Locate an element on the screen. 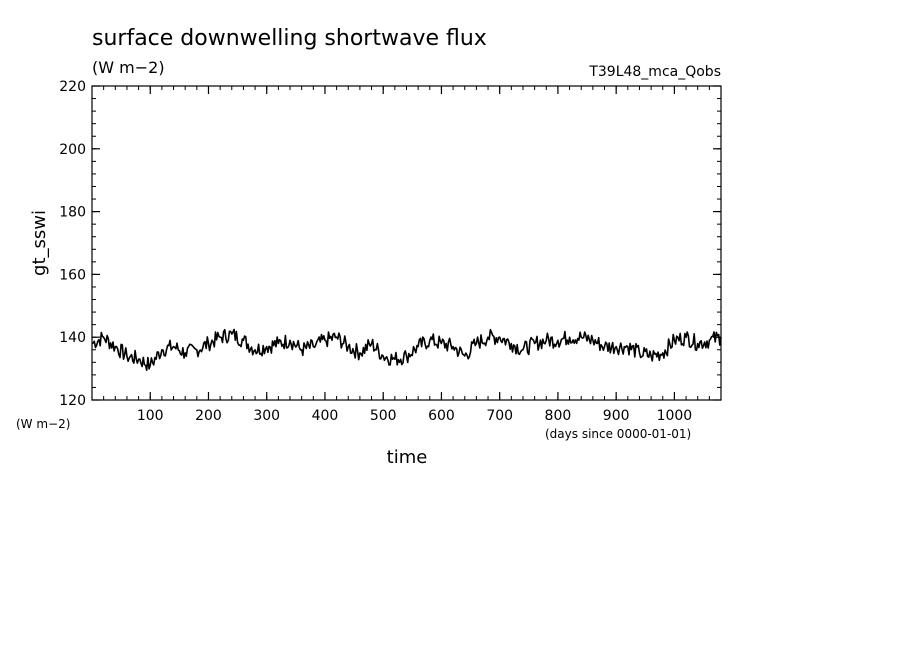 Image resolution: width=904 pixels, height=654 pixels. x-tick-label: 800 is located at coordinates (558, 416).